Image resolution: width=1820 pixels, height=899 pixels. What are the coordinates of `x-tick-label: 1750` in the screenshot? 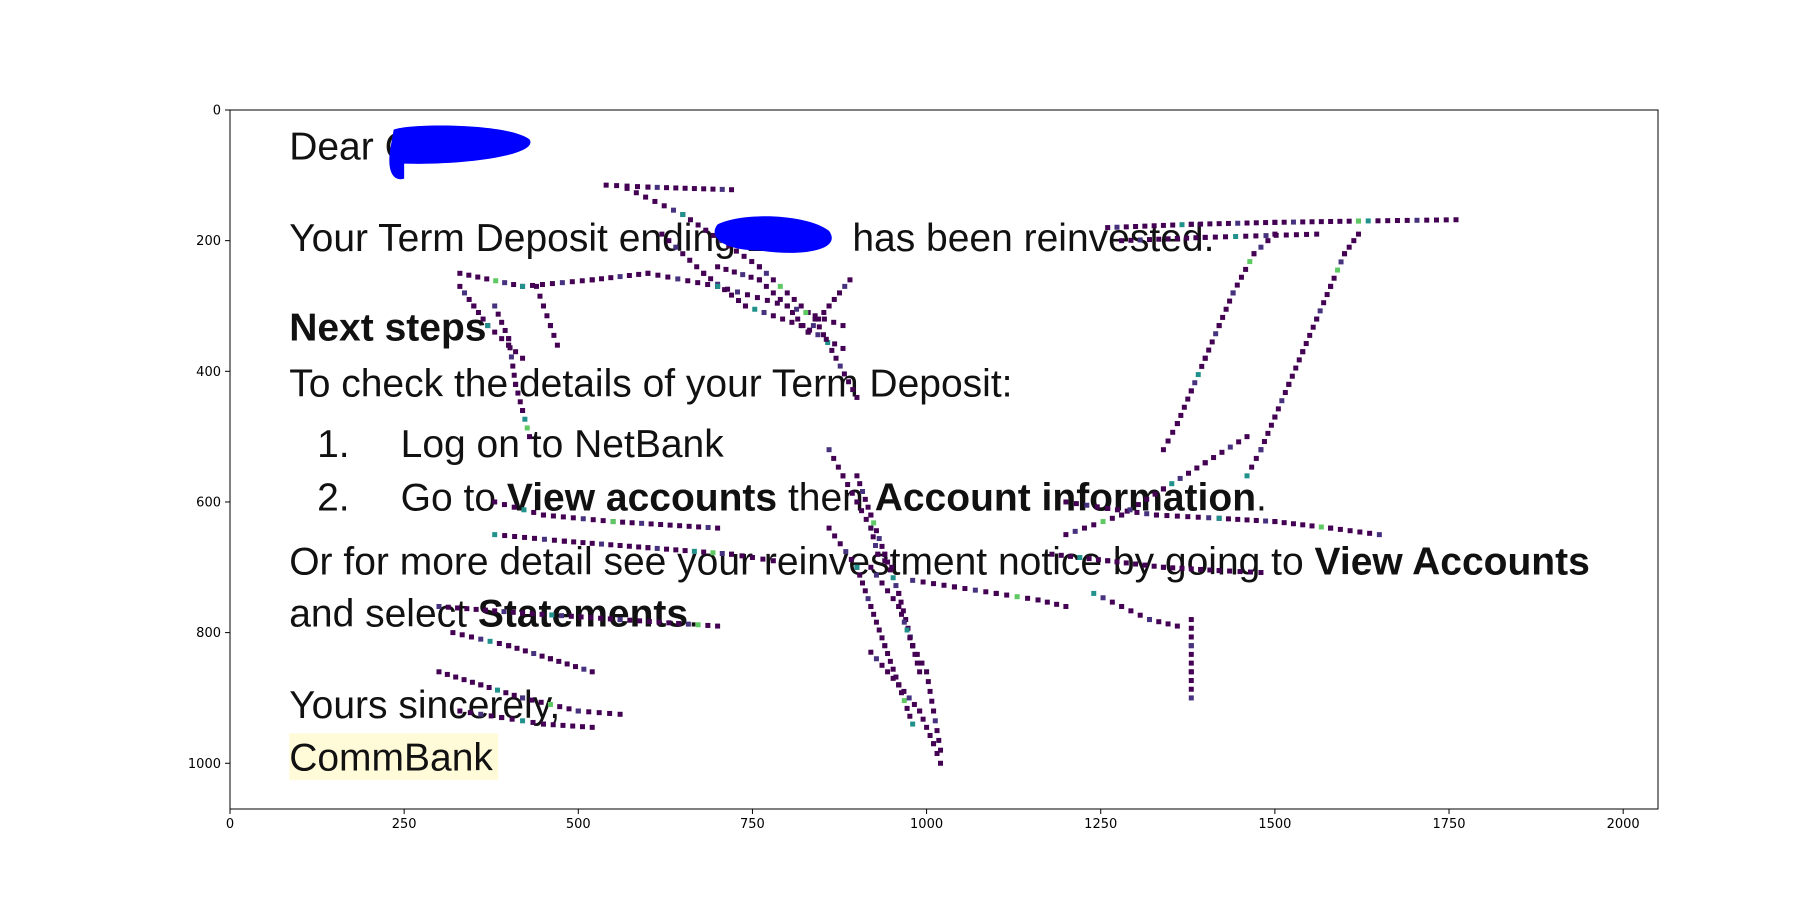 It's located at (1448, 824).